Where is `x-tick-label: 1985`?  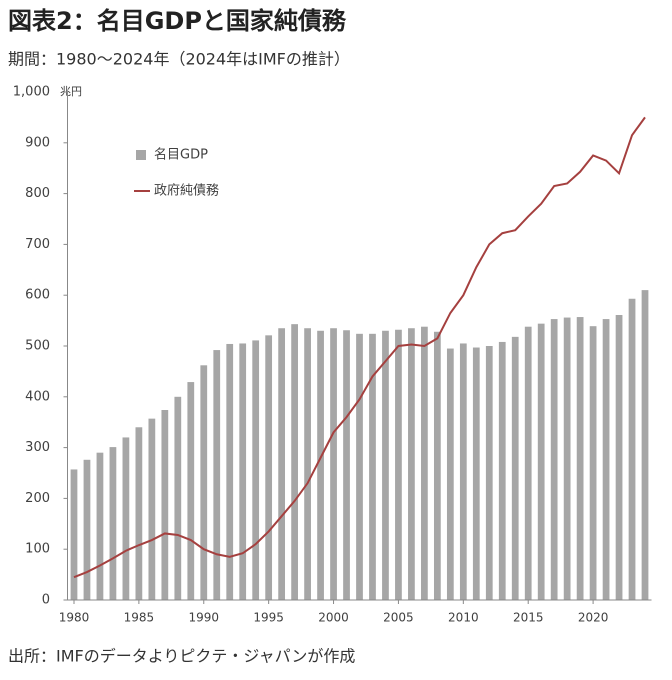
x-tick-label: 1985 is located at coordinates (139, 618).